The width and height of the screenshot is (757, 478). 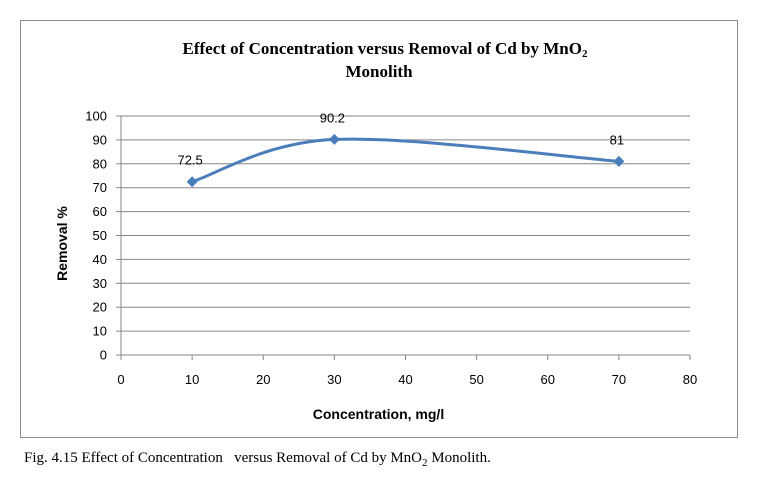 What do you see at coordinates (617, 139) in the screenshot?
I see `data-label: 81` at bounding box center [617, 139].